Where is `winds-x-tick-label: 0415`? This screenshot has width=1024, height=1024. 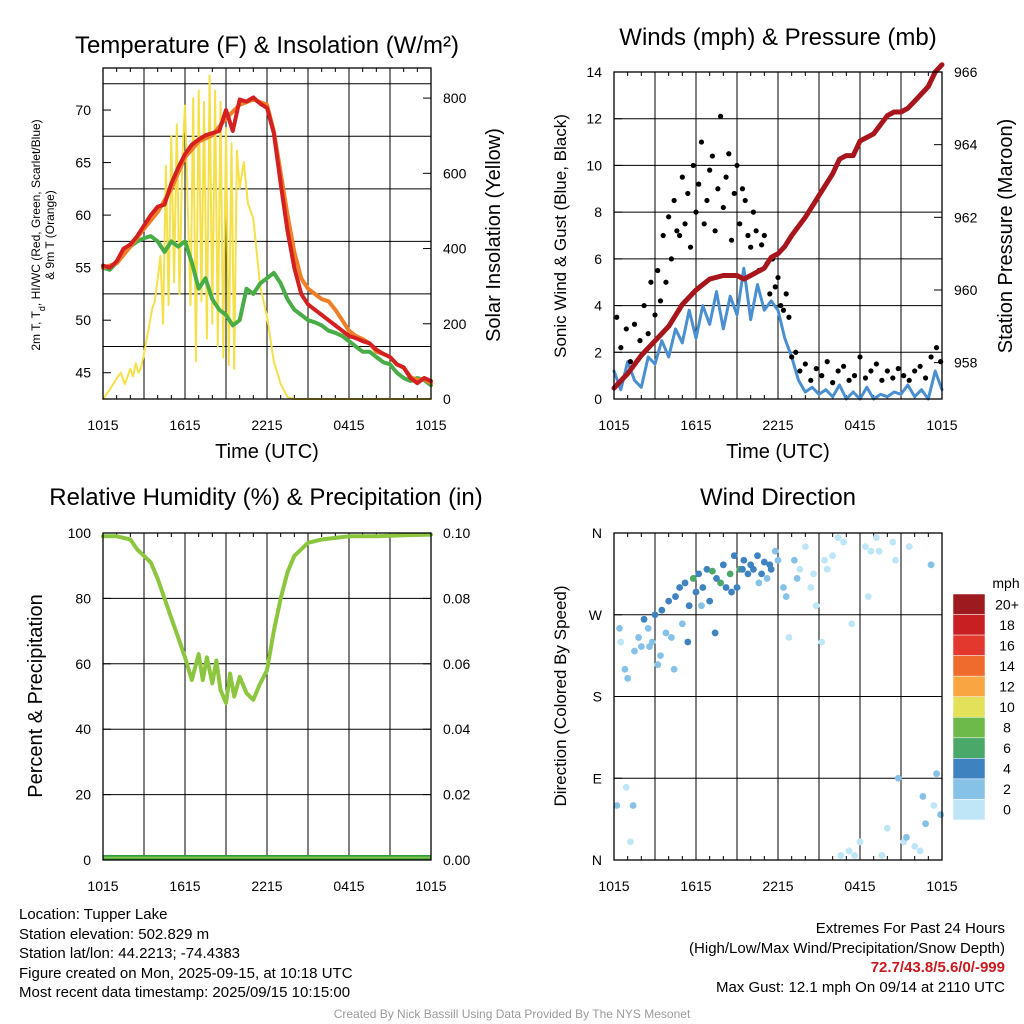 winds-x-tick-label: 0415 is located at coordinates (859, 425).